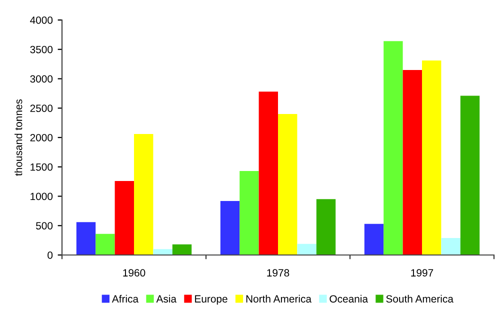 The width and height of the screenshot is (503, 309). I want to click on legend-label: Africa, so click(125, 298).